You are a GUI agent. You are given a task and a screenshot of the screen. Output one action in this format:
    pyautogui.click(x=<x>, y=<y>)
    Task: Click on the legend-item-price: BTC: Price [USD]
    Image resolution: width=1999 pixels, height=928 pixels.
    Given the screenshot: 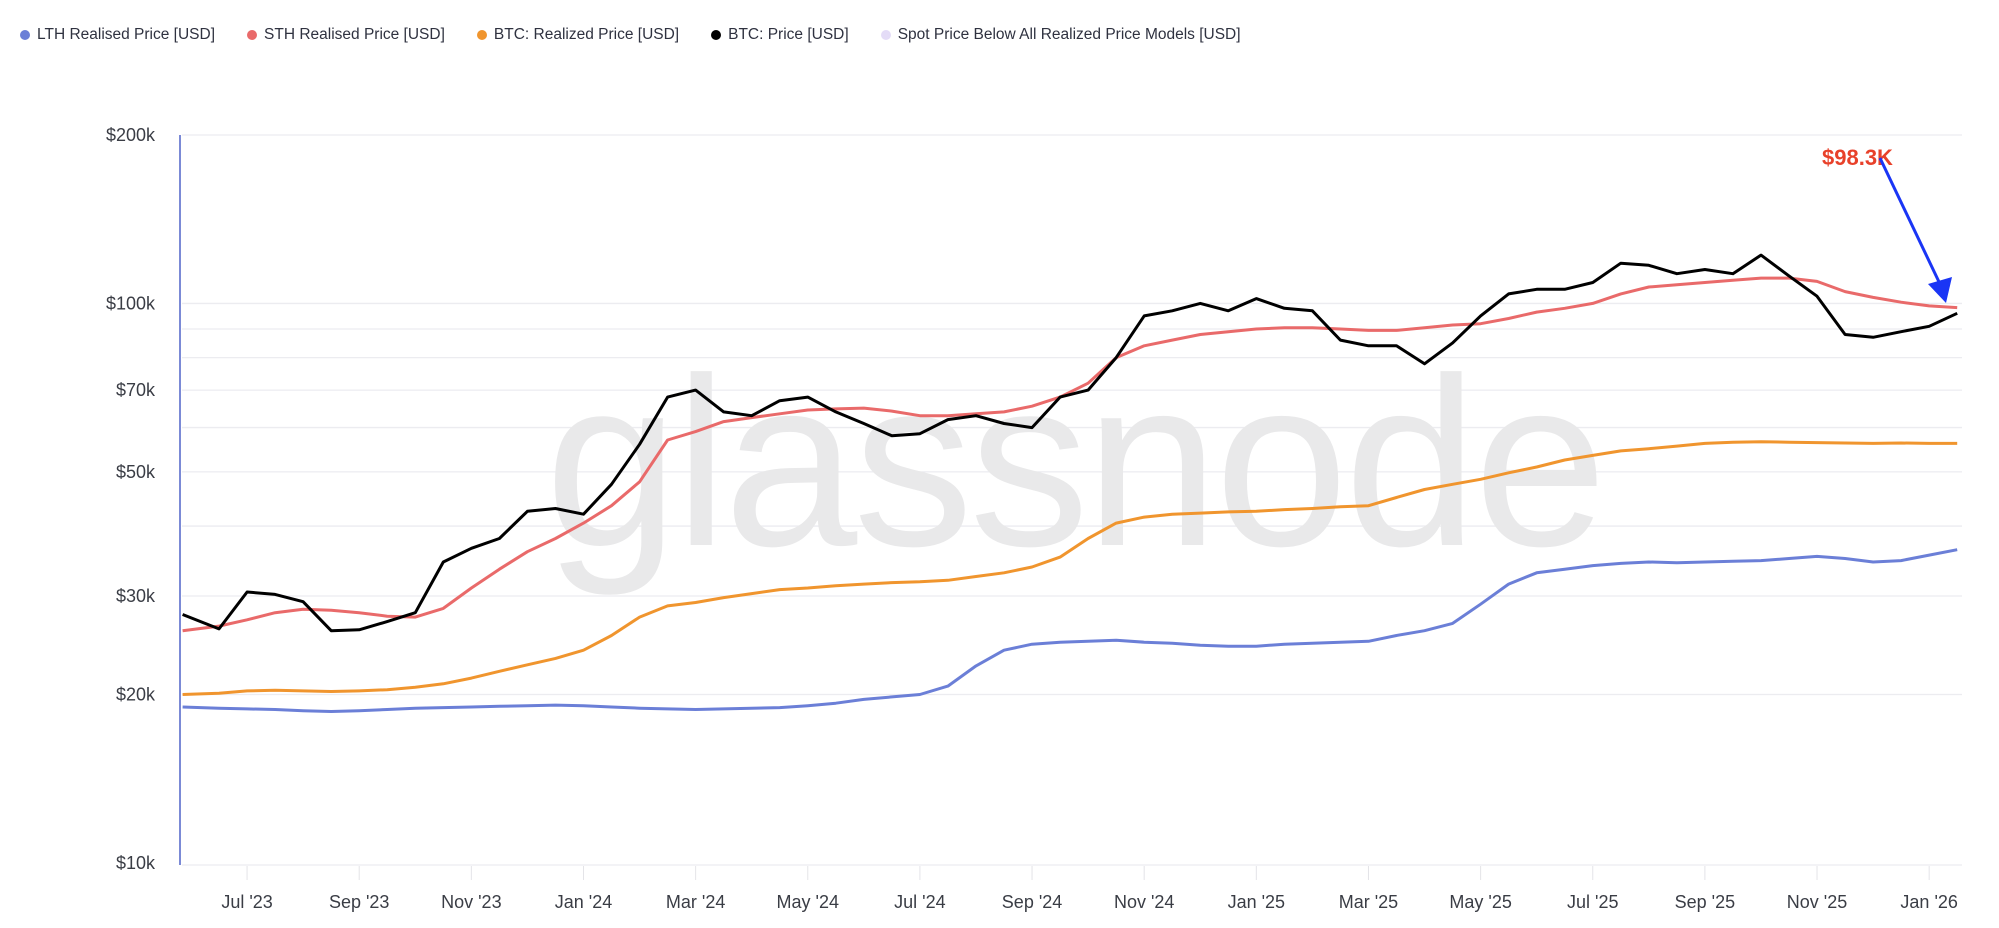 What is the action you would take?
    pyautogui.click(x=780, y=35)
    